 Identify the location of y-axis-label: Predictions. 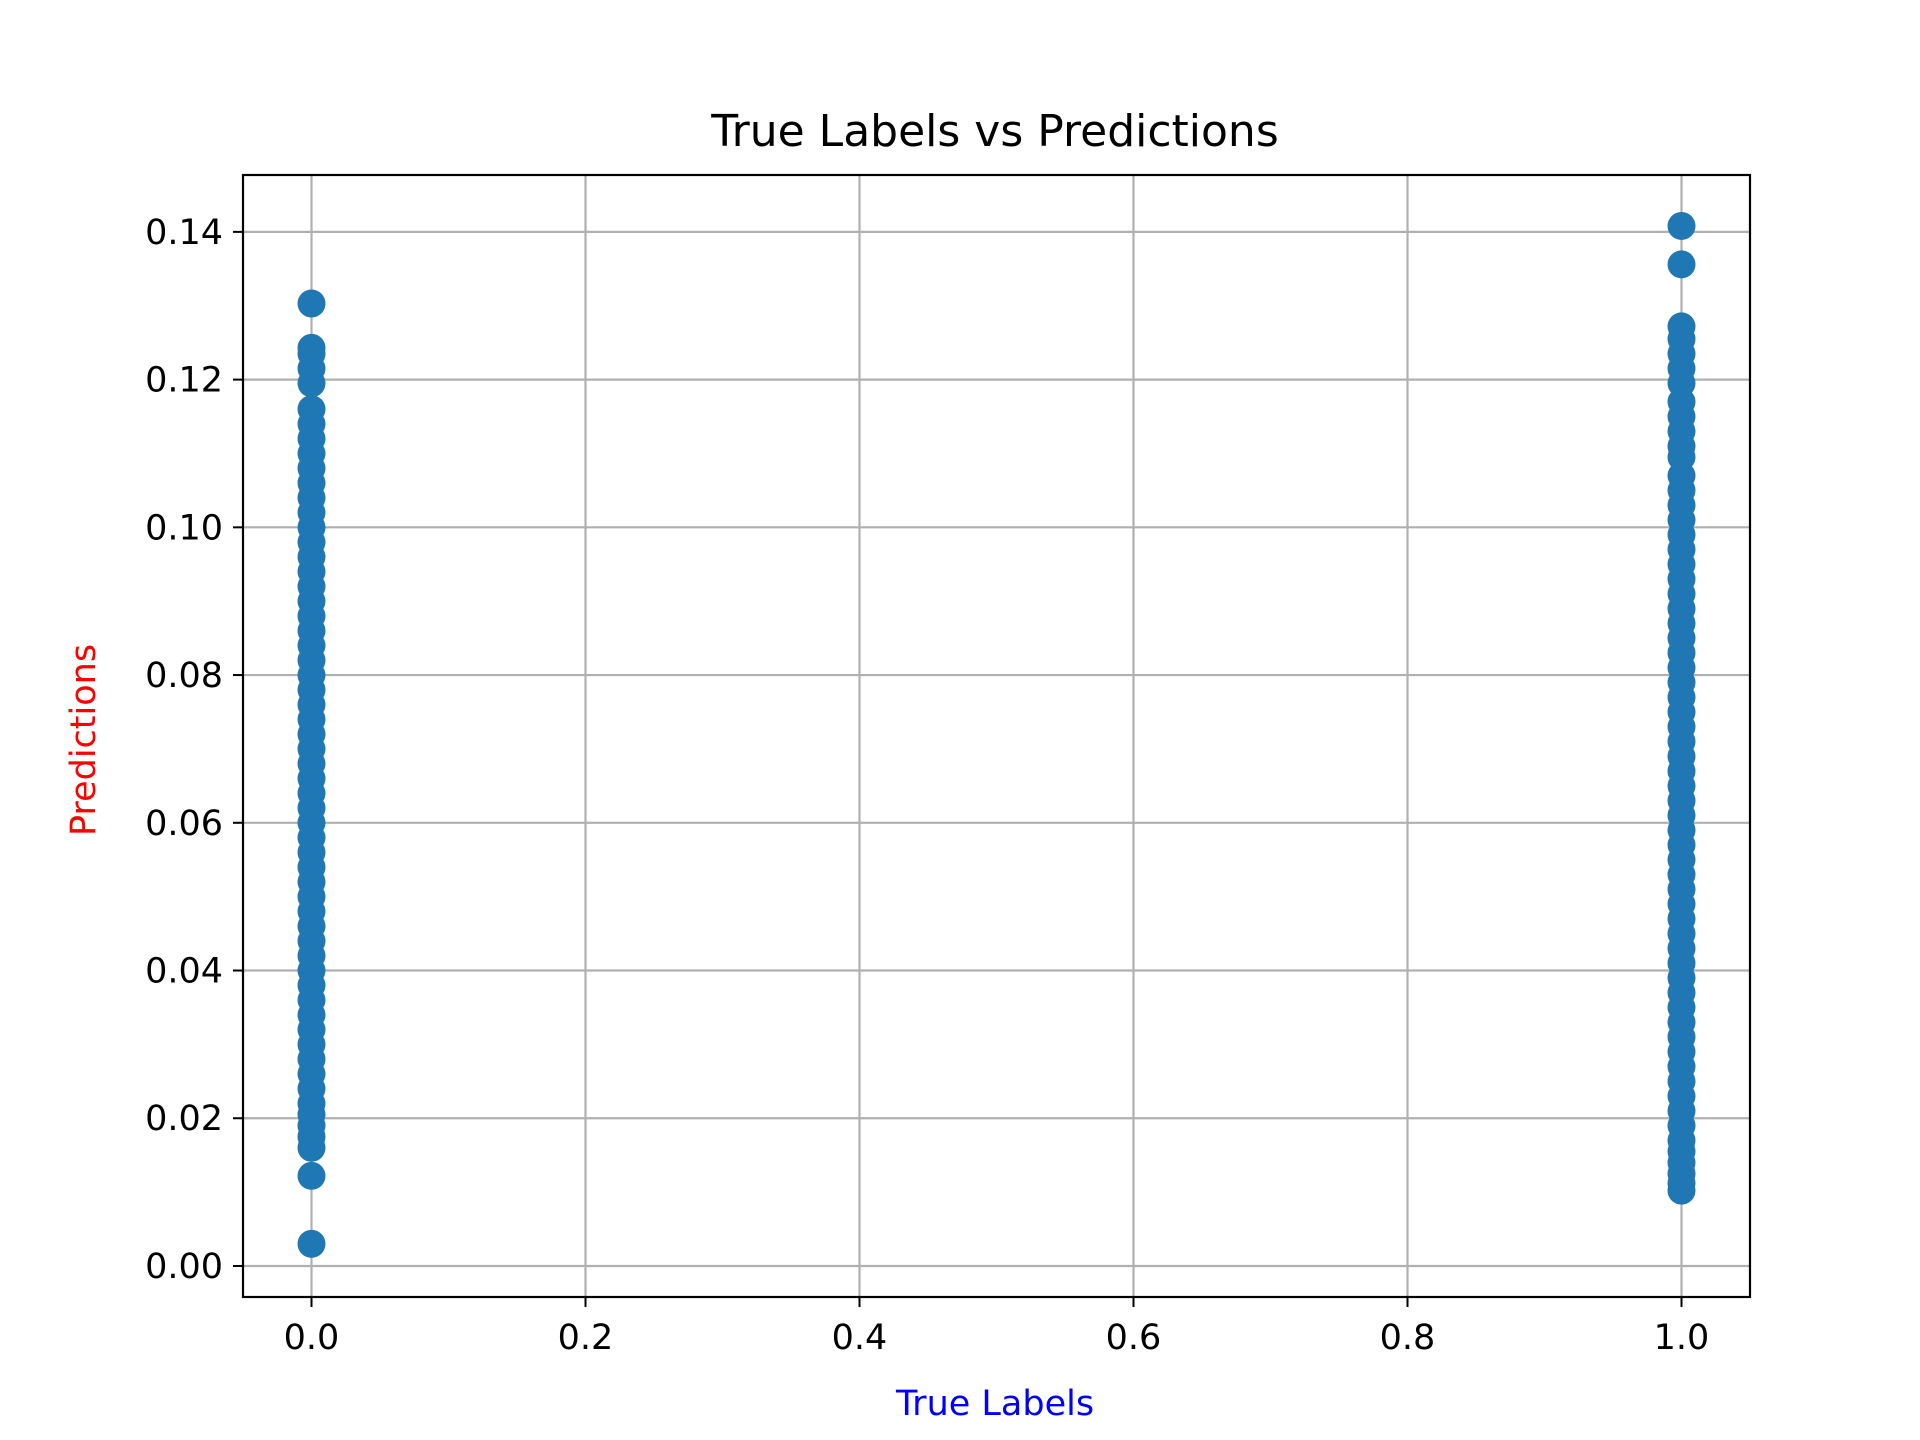
(84, 740).